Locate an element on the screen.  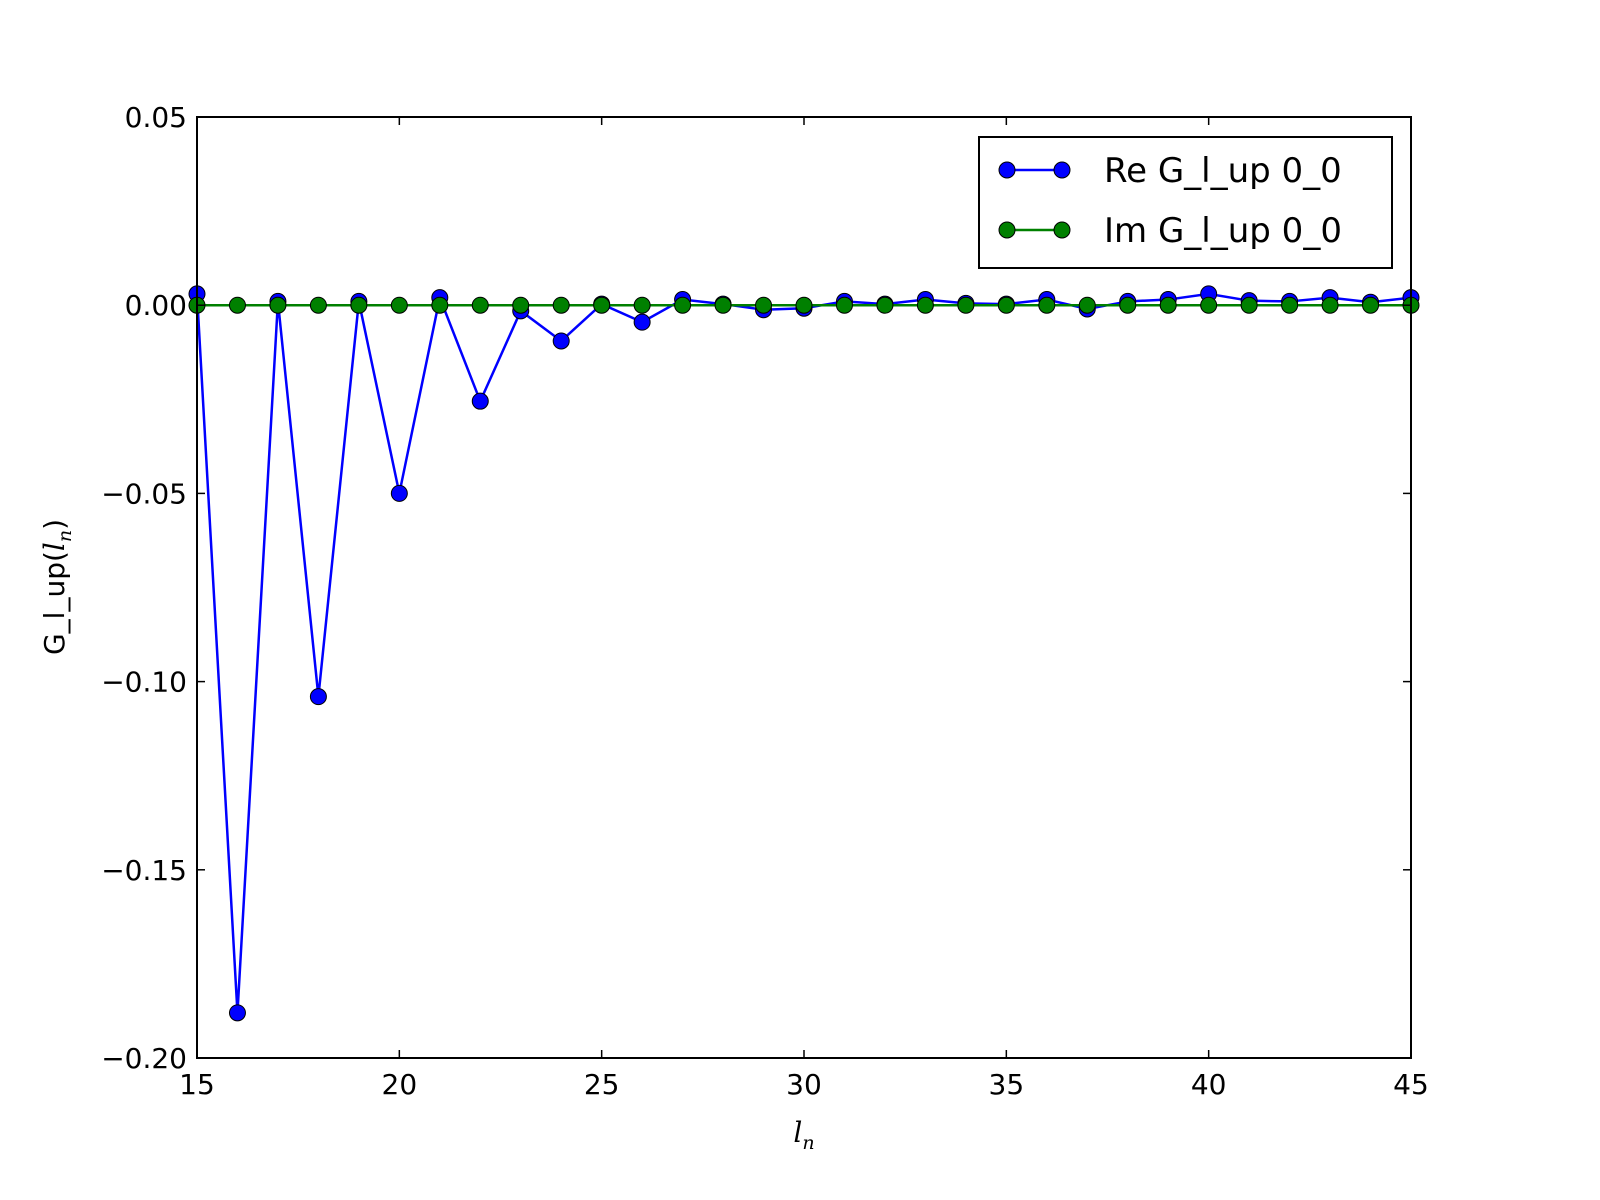
x-tick-label: 20 is located at coordinates (400, 1084).